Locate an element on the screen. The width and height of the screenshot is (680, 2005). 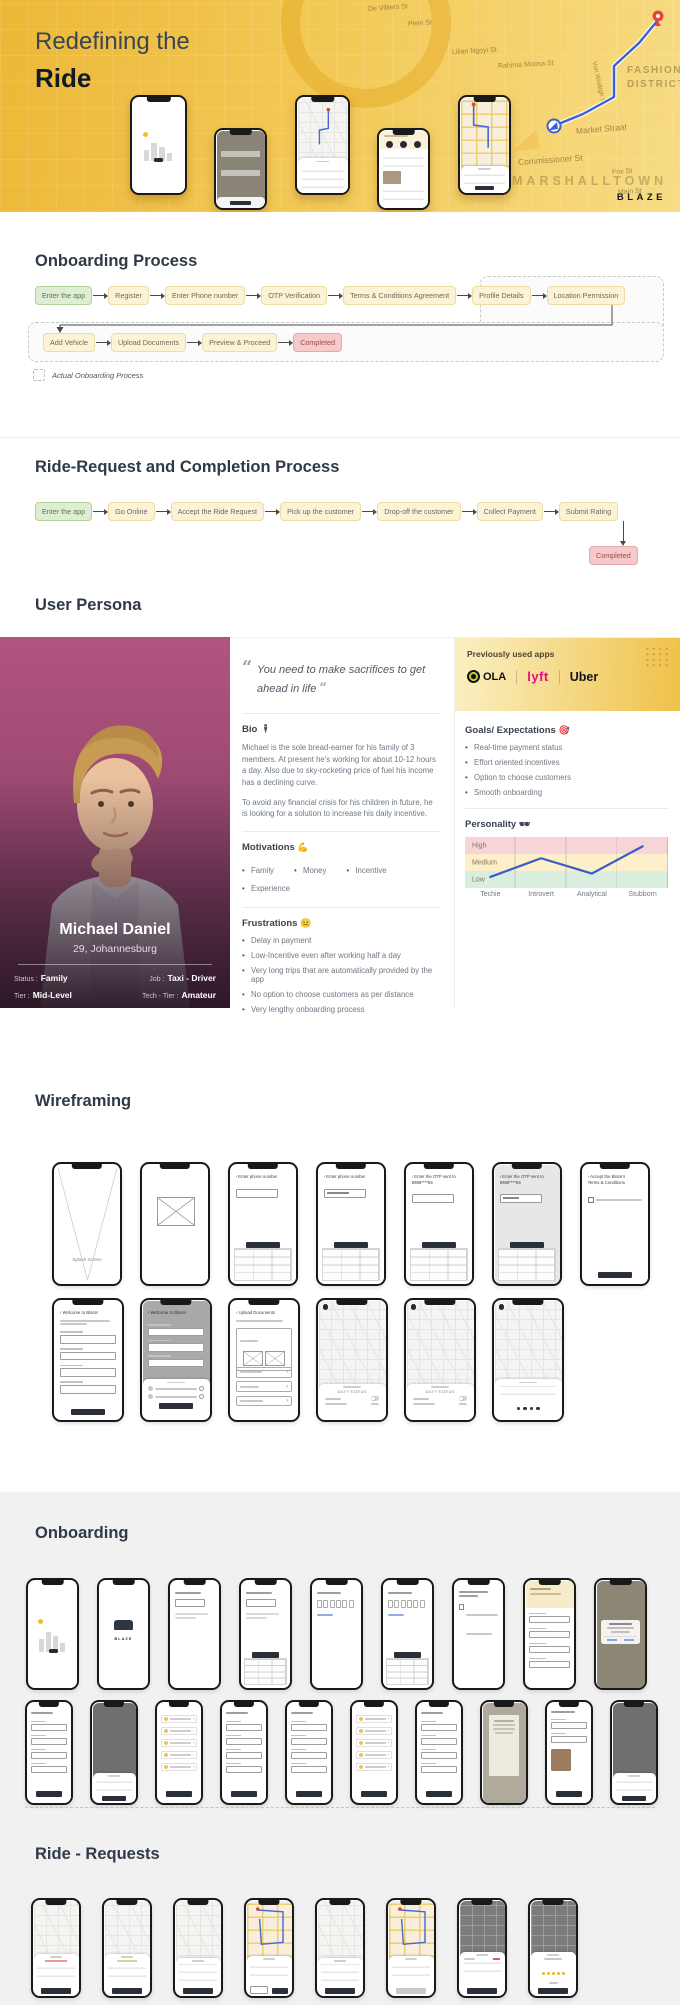
apps-logos: OLA lyft Uber is located at coordinates (567, 676).